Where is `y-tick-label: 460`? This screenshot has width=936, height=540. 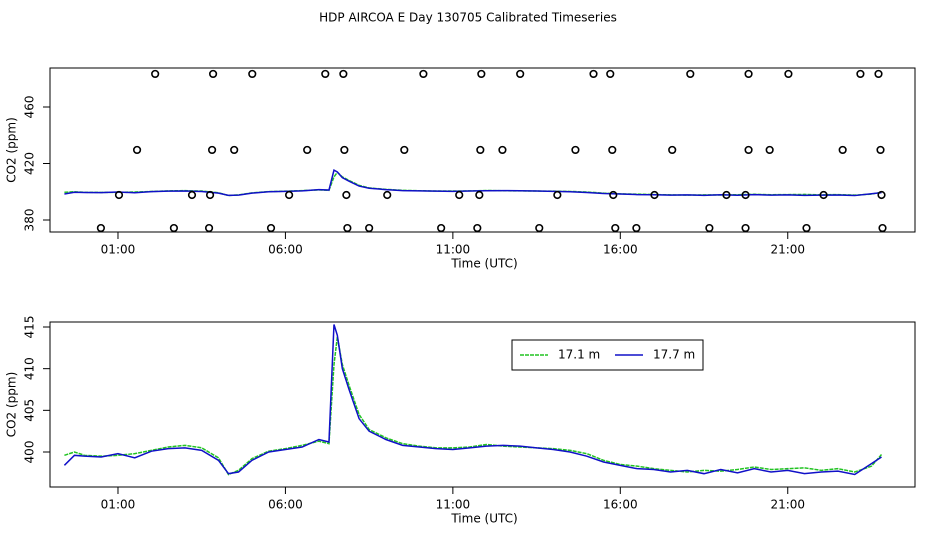
y-tick-label: 460 is located at coordinates (30, 107).